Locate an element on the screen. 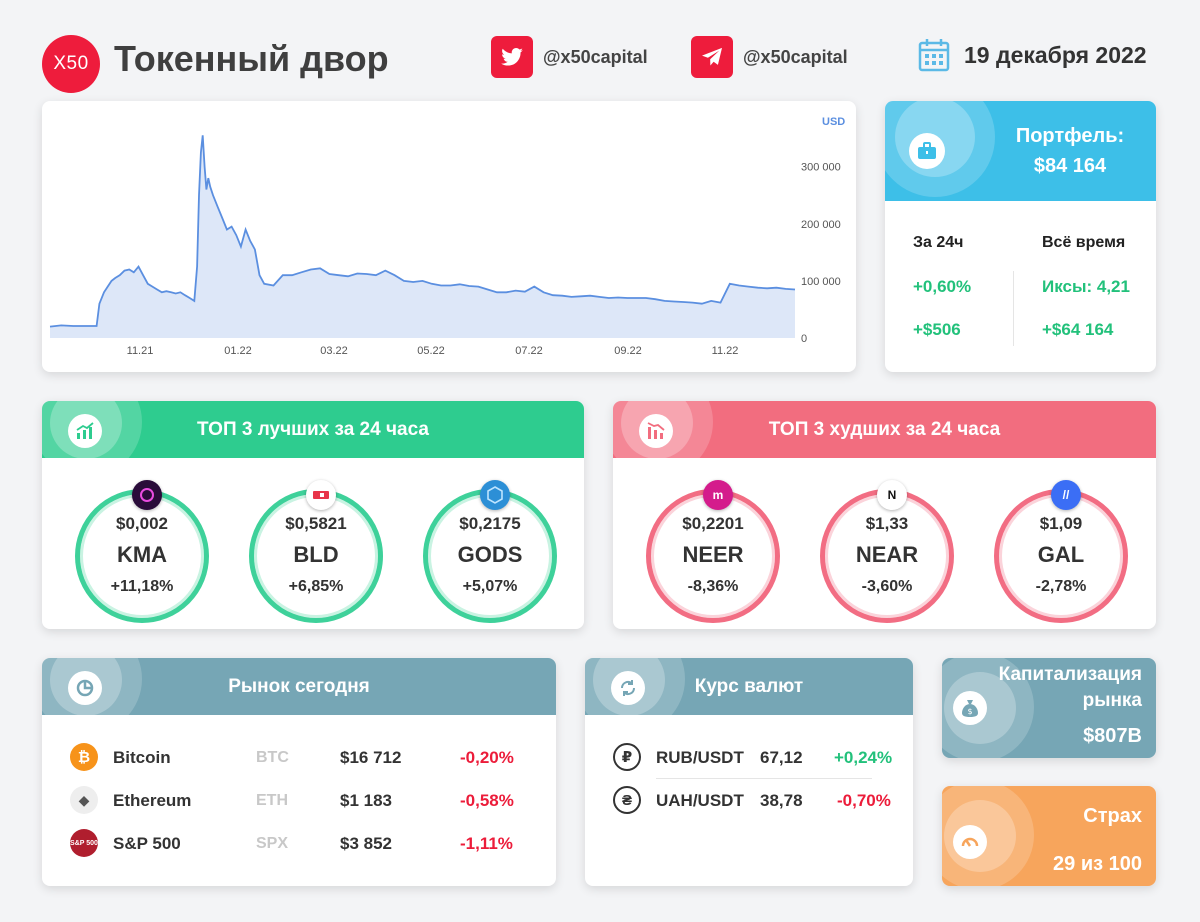 This screenshot has width=1200, height=922. logo-text: X50 is located at coordinates (71, 63).